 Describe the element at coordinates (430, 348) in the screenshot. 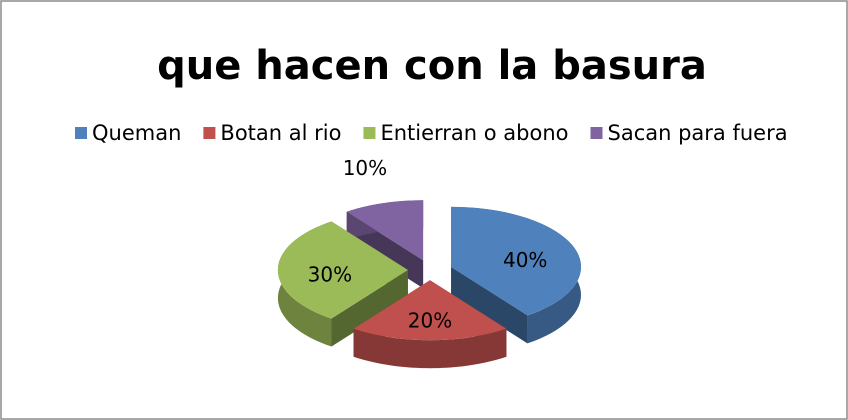

I see `slice-wall` at that location.